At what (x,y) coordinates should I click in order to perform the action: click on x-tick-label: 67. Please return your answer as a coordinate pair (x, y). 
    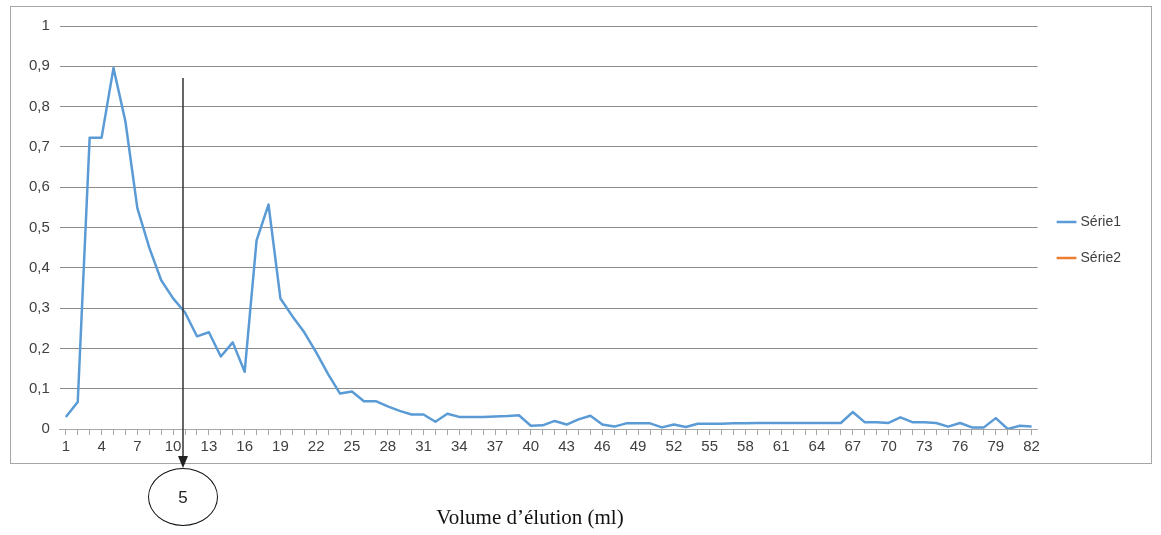
    Looking at the image, I should click on (853, 446).